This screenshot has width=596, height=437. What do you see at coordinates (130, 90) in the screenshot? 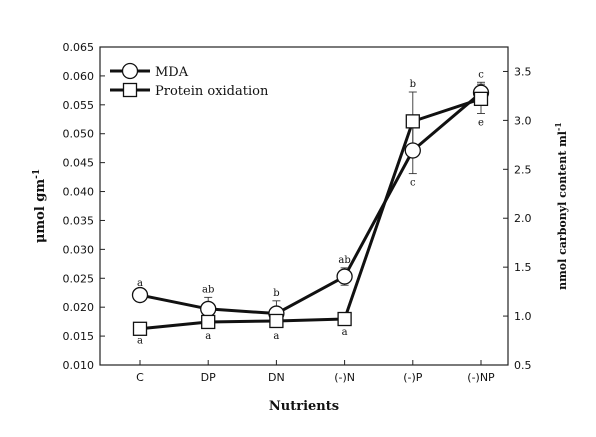
I see `legend-marker-protein-oxidation` at bounding box center [130, 90].